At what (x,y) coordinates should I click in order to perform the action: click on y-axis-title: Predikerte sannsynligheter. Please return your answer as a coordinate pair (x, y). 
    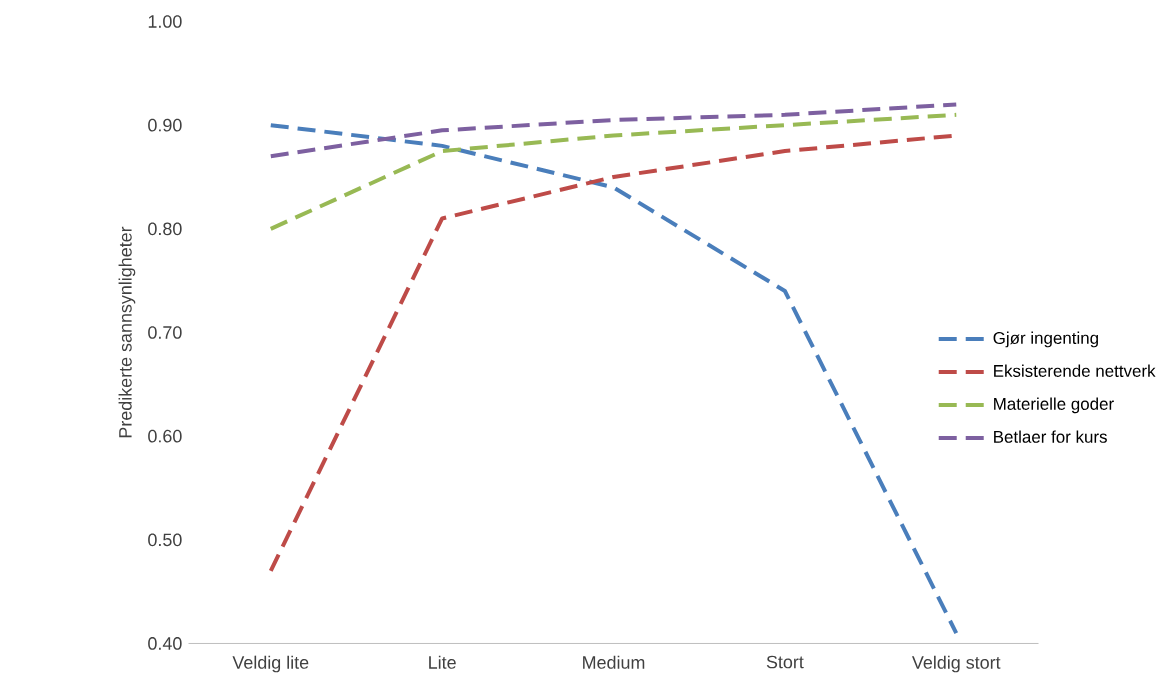
    Looking at the image, I should click on (127, 332).